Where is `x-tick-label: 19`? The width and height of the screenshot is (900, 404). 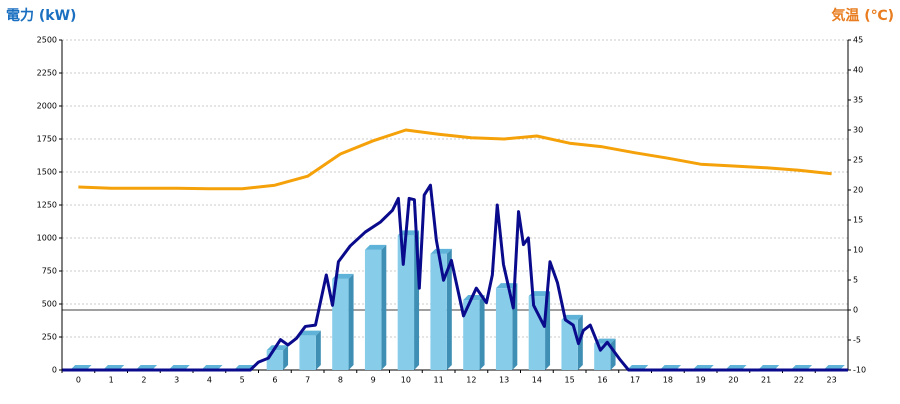 x-tick-label: 19 is located at coordinates (701, 380).